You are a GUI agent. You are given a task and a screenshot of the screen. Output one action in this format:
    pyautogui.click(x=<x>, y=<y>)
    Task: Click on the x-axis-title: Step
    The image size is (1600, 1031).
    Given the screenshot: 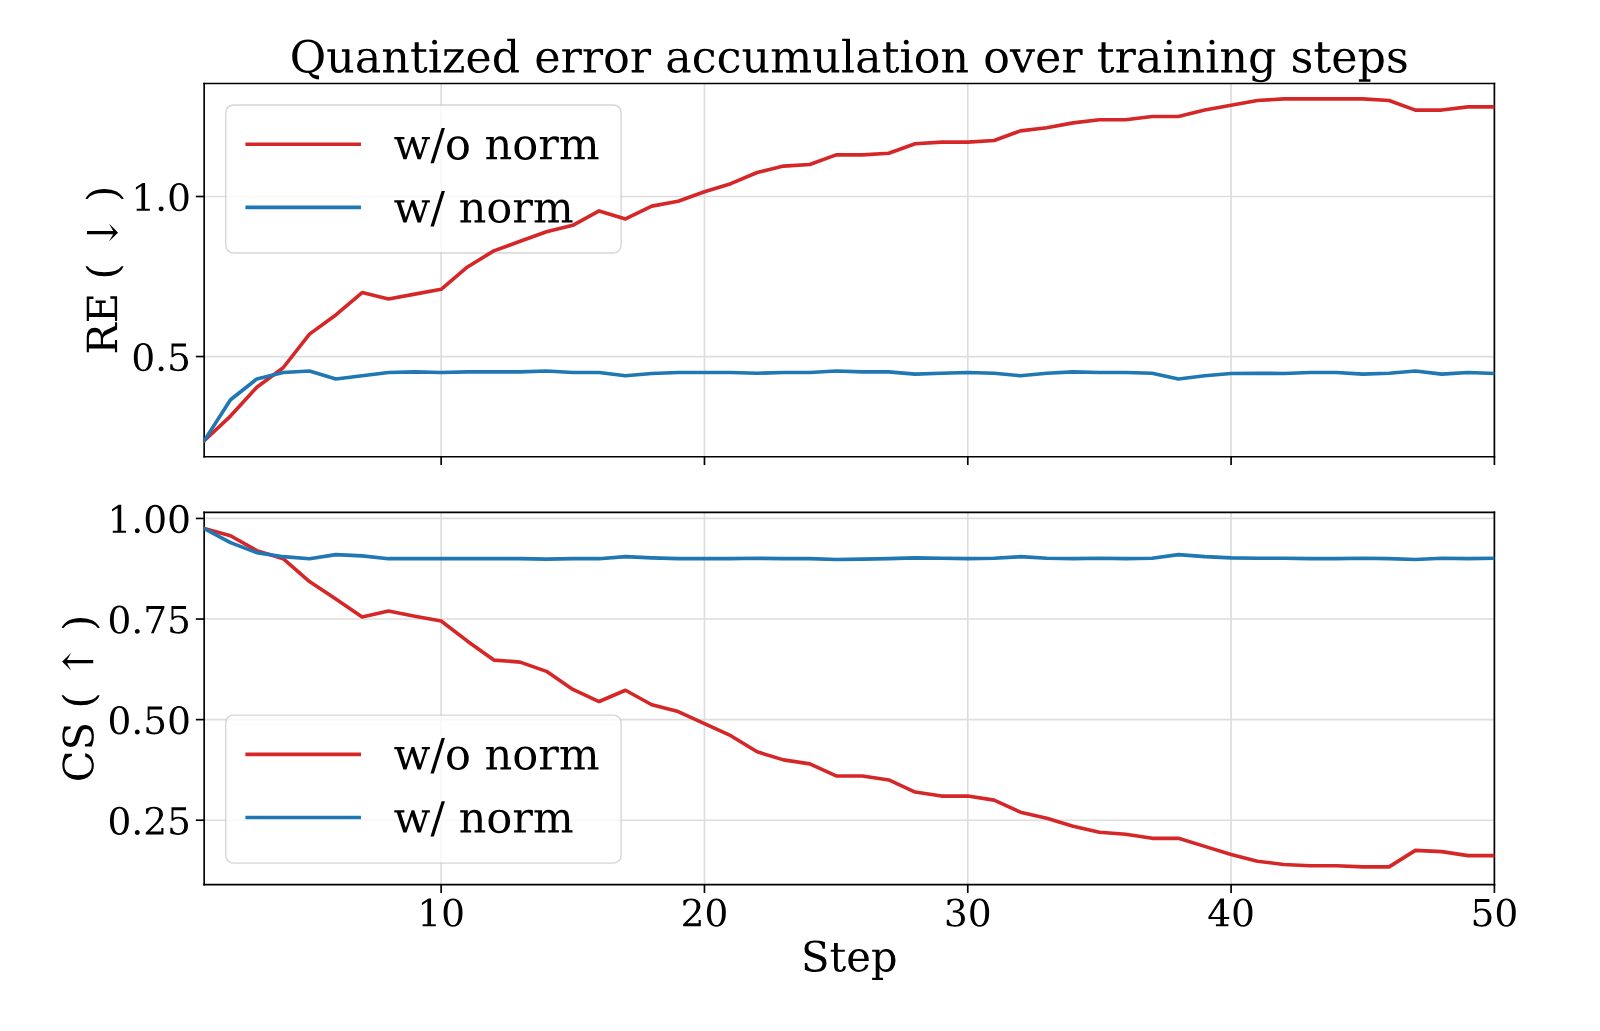 What is the action you would take?
    pyautogui.click(x=850, y=960)
    